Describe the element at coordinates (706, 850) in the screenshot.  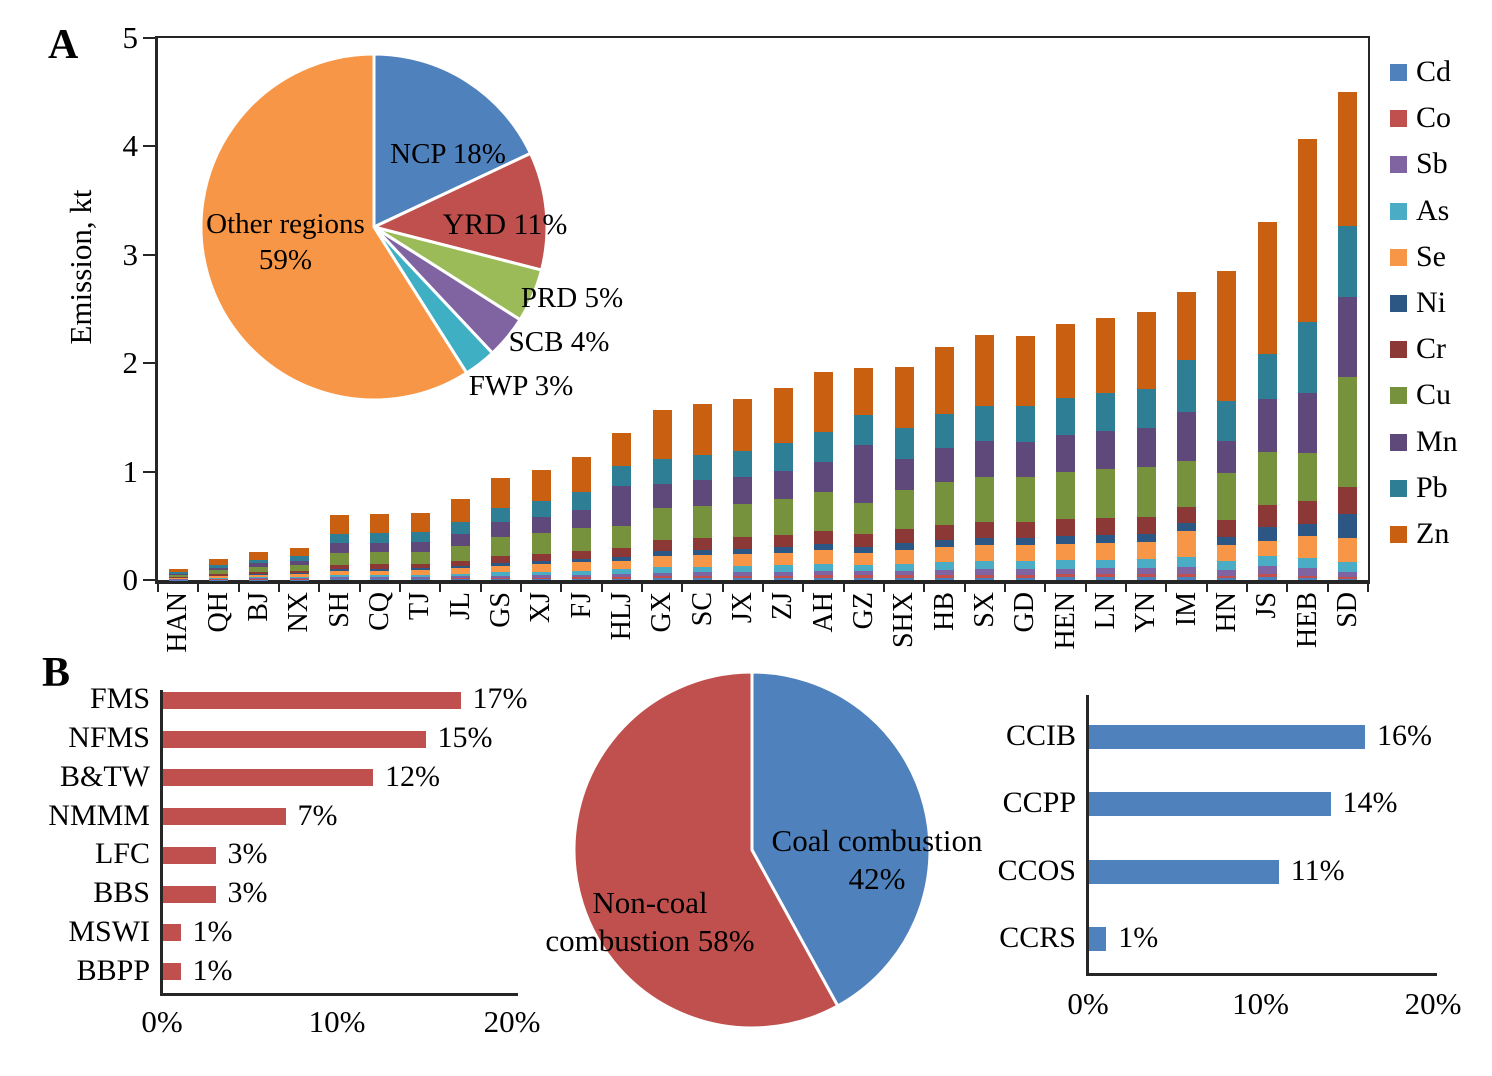
I see `pie-slice` at that location.